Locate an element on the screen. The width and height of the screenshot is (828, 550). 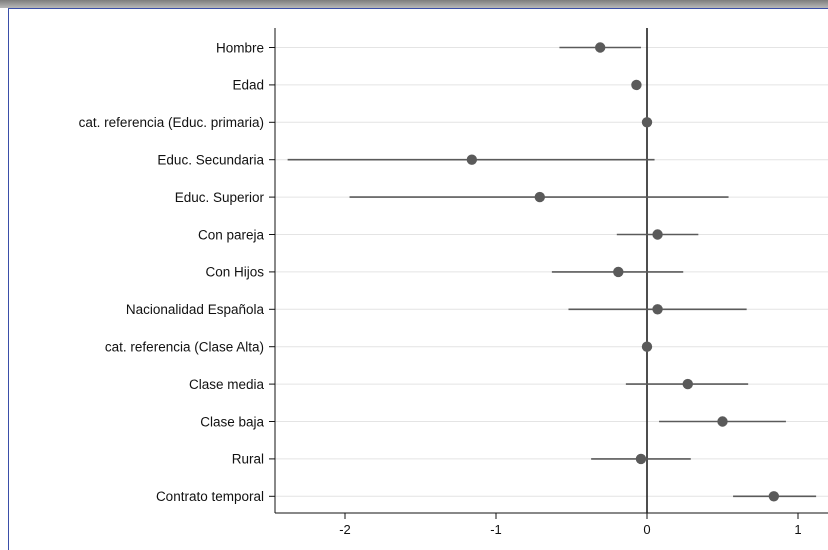
category-label: Educ. Superior is located at coordinates (220, 197).